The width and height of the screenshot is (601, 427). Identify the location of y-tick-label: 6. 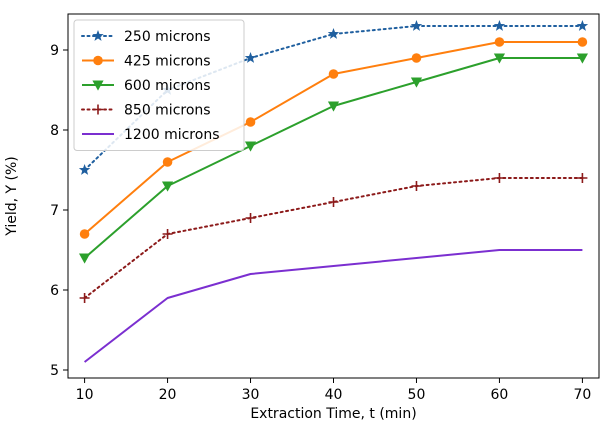
(54, 291).